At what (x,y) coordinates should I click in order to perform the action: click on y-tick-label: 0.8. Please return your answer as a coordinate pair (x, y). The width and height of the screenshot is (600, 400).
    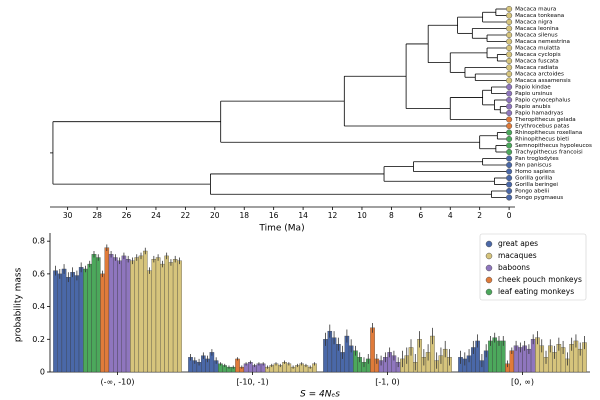
    Looking at the image, I should click on (38, 241).